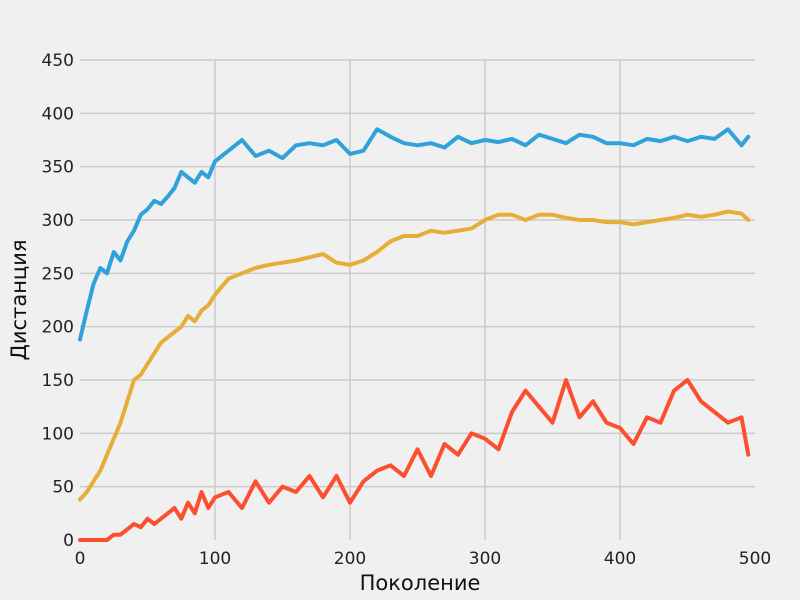 The image size is (800, 600). What do you see at coordinates (58, 274) in the screenshot?
I see `y-tick-label: 250` at bounding box center [58, 274].